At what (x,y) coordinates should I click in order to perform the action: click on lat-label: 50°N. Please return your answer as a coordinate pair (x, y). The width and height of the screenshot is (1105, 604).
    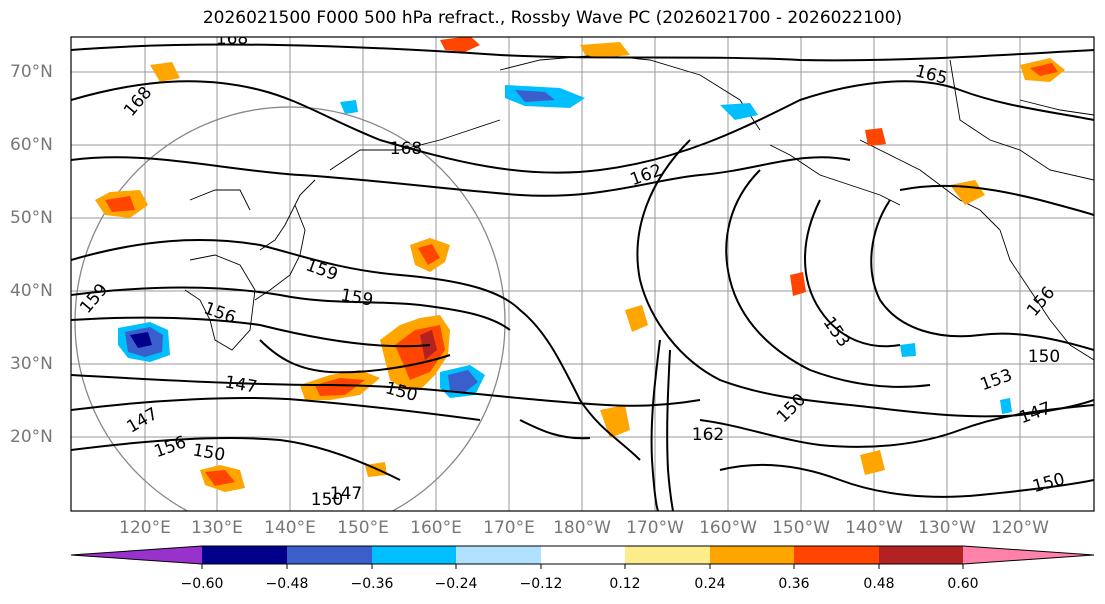
    Looking at the image, I should click on (31, 218).